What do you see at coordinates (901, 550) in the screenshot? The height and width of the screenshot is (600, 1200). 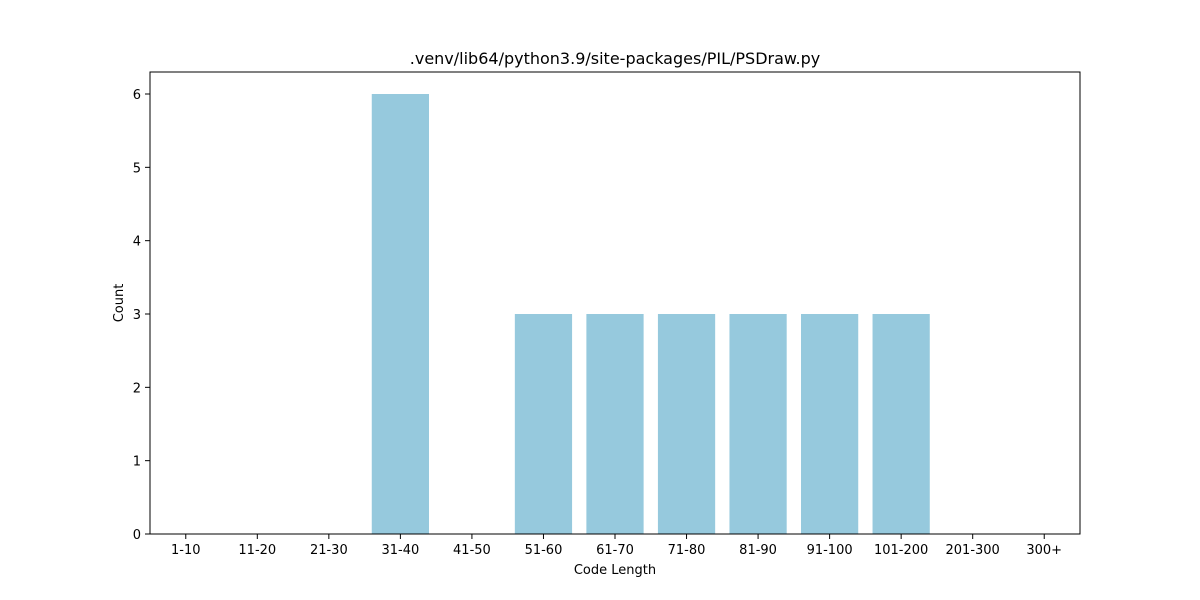 I see `x-tick-label: 101-200` at bounding box center [901, 550].